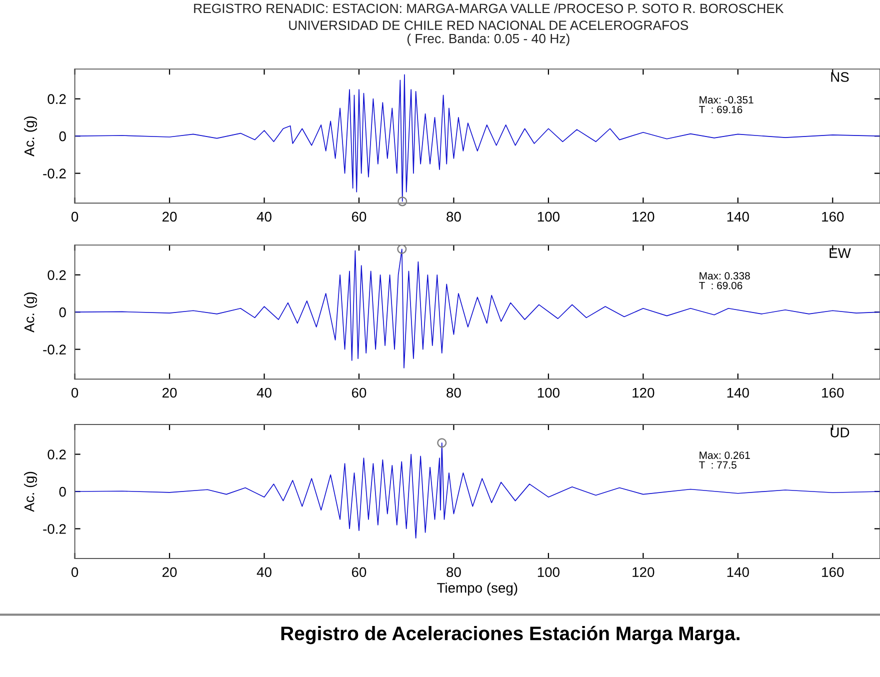  Describe the element at coordinates (724, 281) in the screenshot. I see `annotation: Max: 0.338 T : 69.06` at that location.